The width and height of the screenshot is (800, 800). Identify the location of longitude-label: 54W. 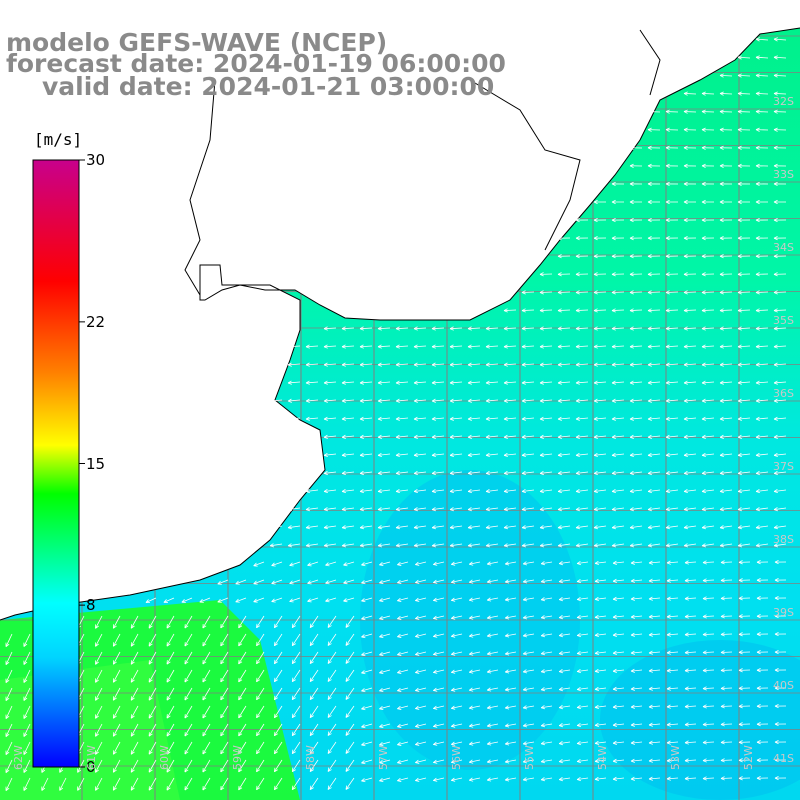
(602, 757).